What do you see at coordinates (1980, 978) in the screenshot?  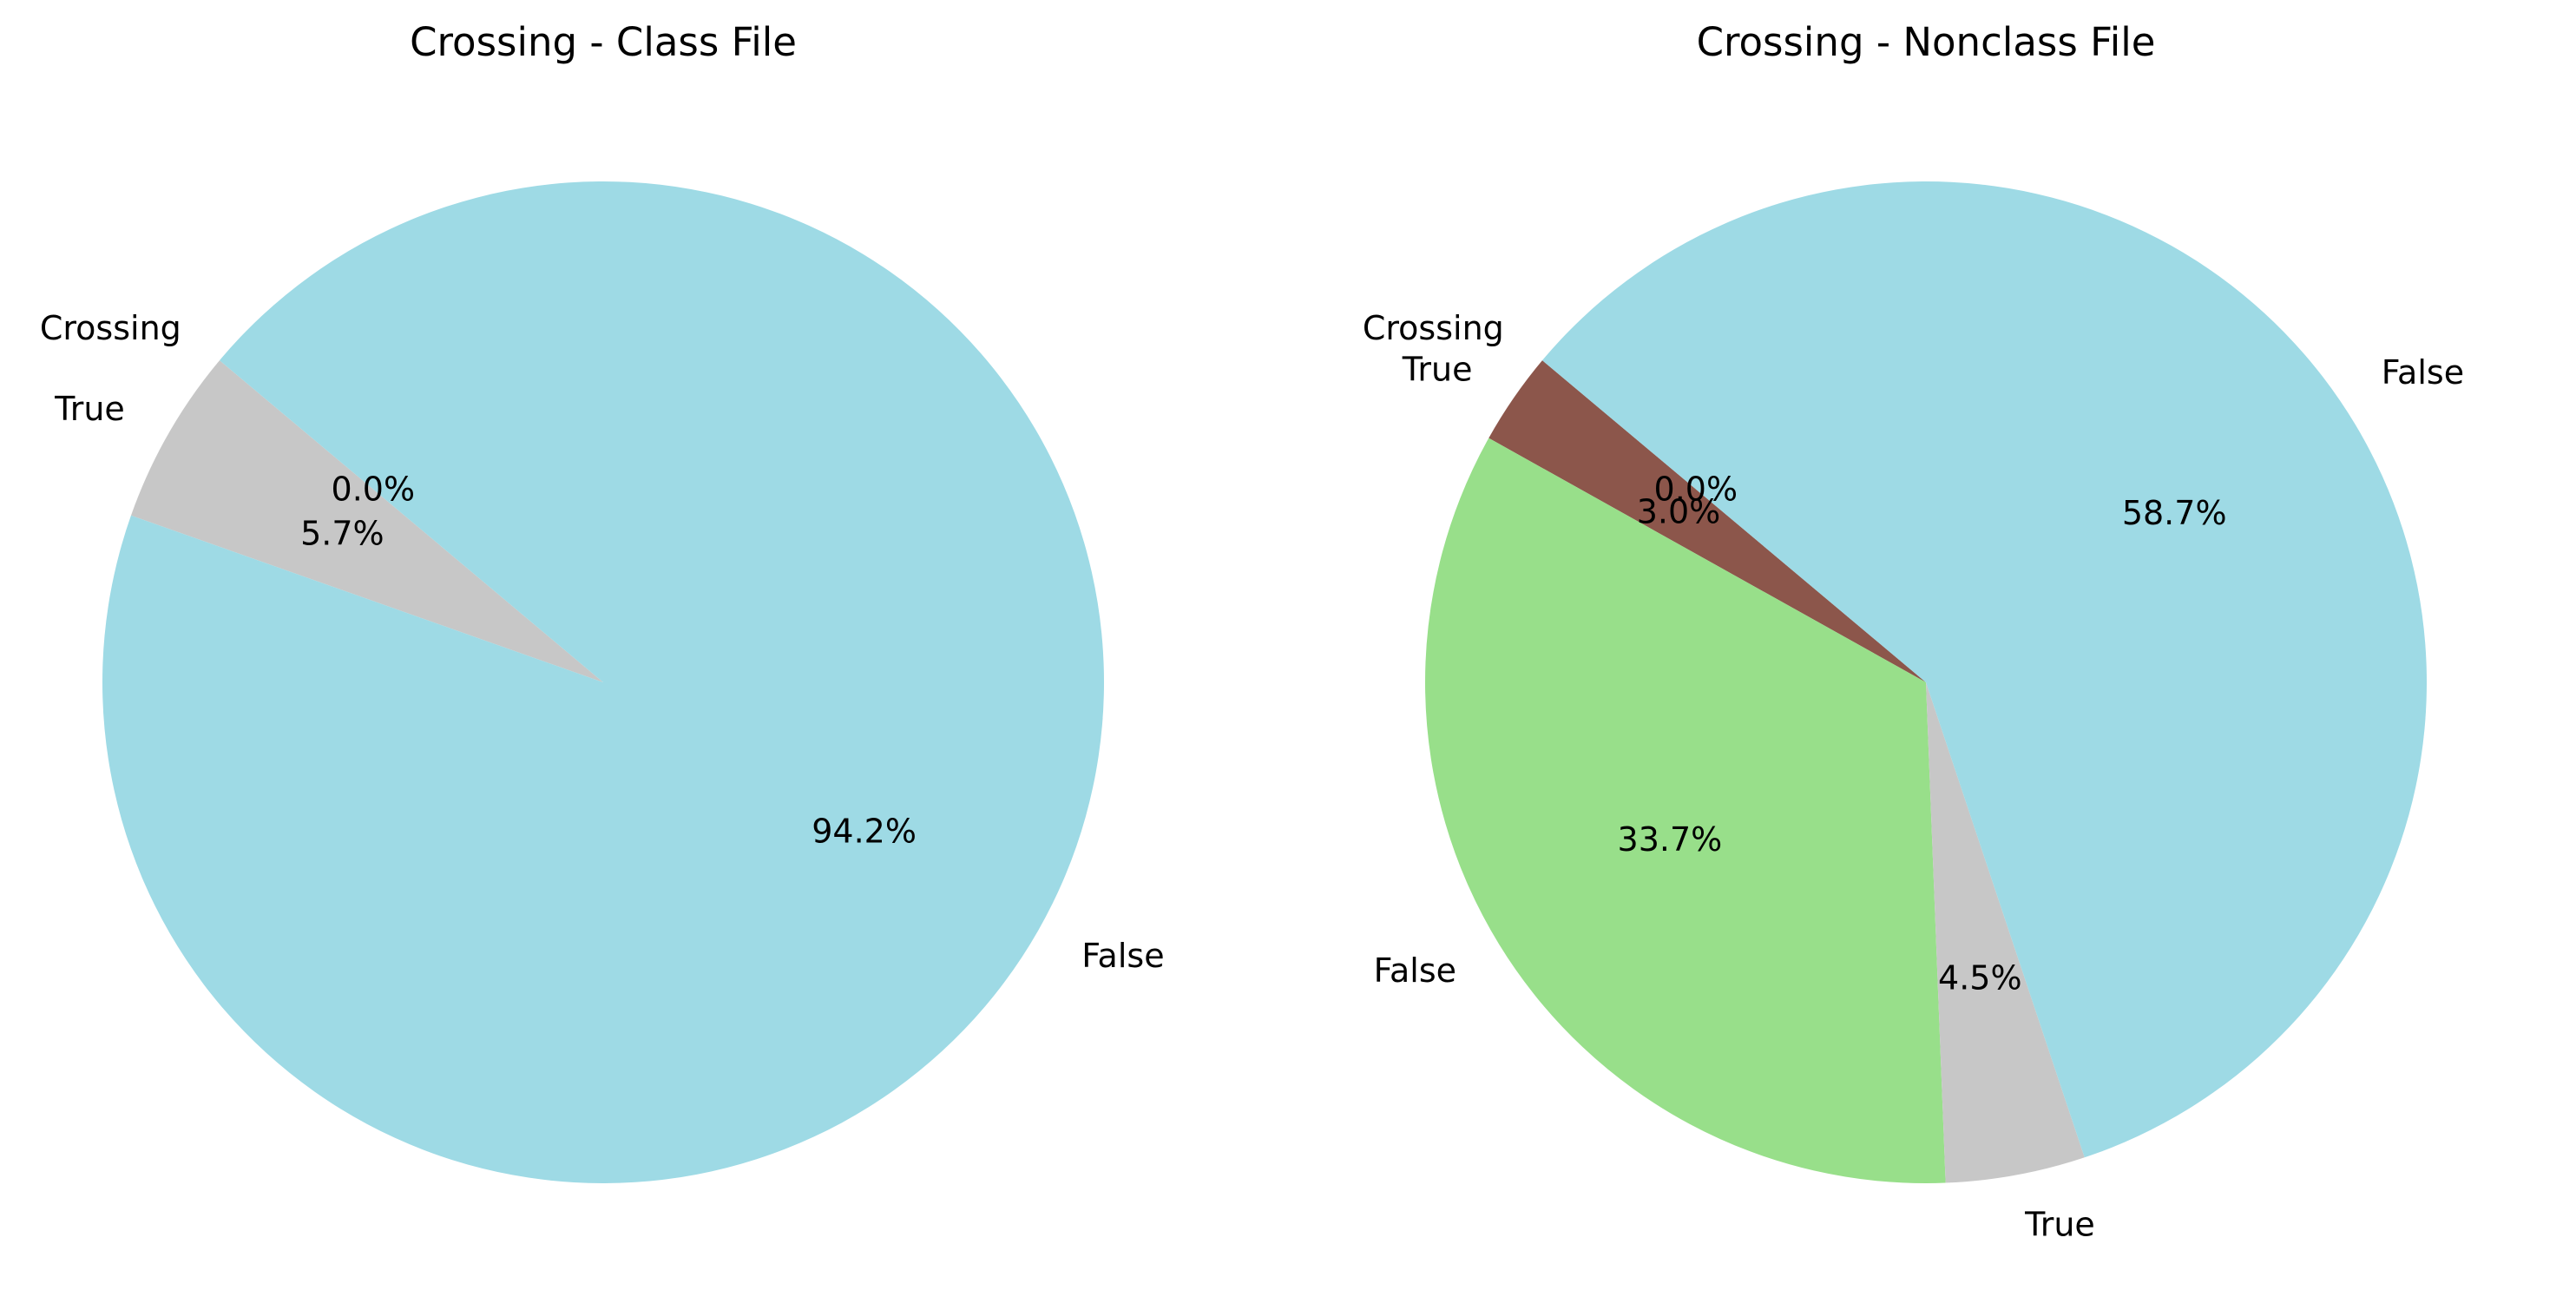 I see `slice-percent-true-3: 4.5%` at bounding box center [1980, 978].